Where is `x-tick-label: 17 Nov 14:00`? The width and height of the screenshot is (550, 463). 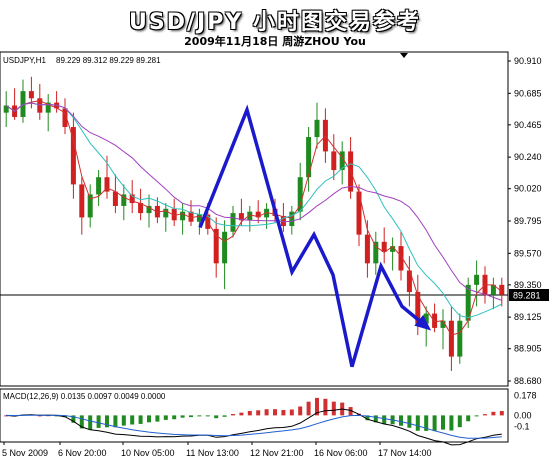 x-tick-label: 17 Nov 14:00 is located at coordinates (405, 453).